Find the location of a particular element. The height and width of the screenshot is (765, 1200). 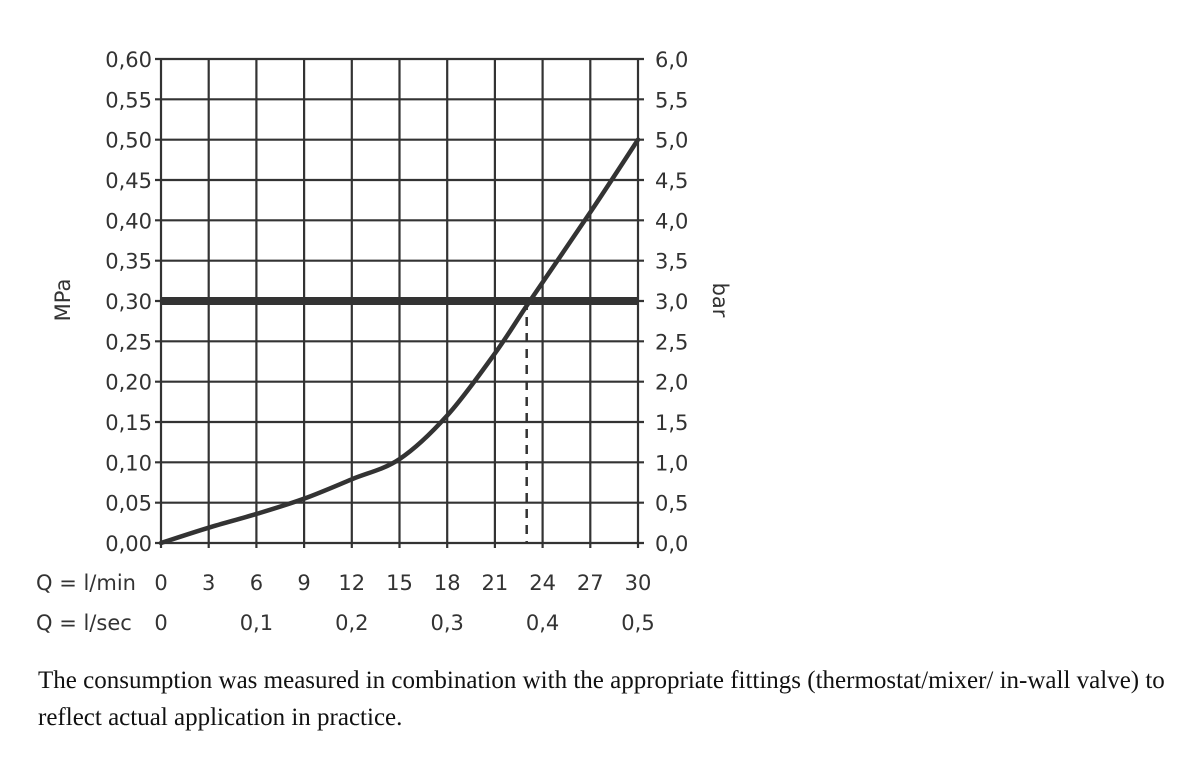

y-tick-label-mpa: 0,60 is located at coordinates (128, 60).